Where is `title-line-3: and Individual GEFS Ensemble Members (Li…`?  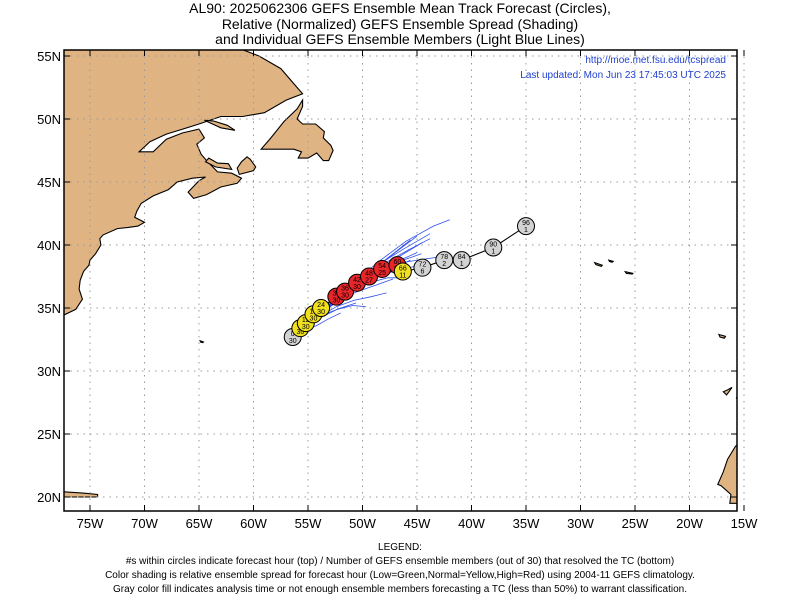 title-line-3: and Individual GEFS Ensemble Members (Li… is located at coordinates (400, 39).